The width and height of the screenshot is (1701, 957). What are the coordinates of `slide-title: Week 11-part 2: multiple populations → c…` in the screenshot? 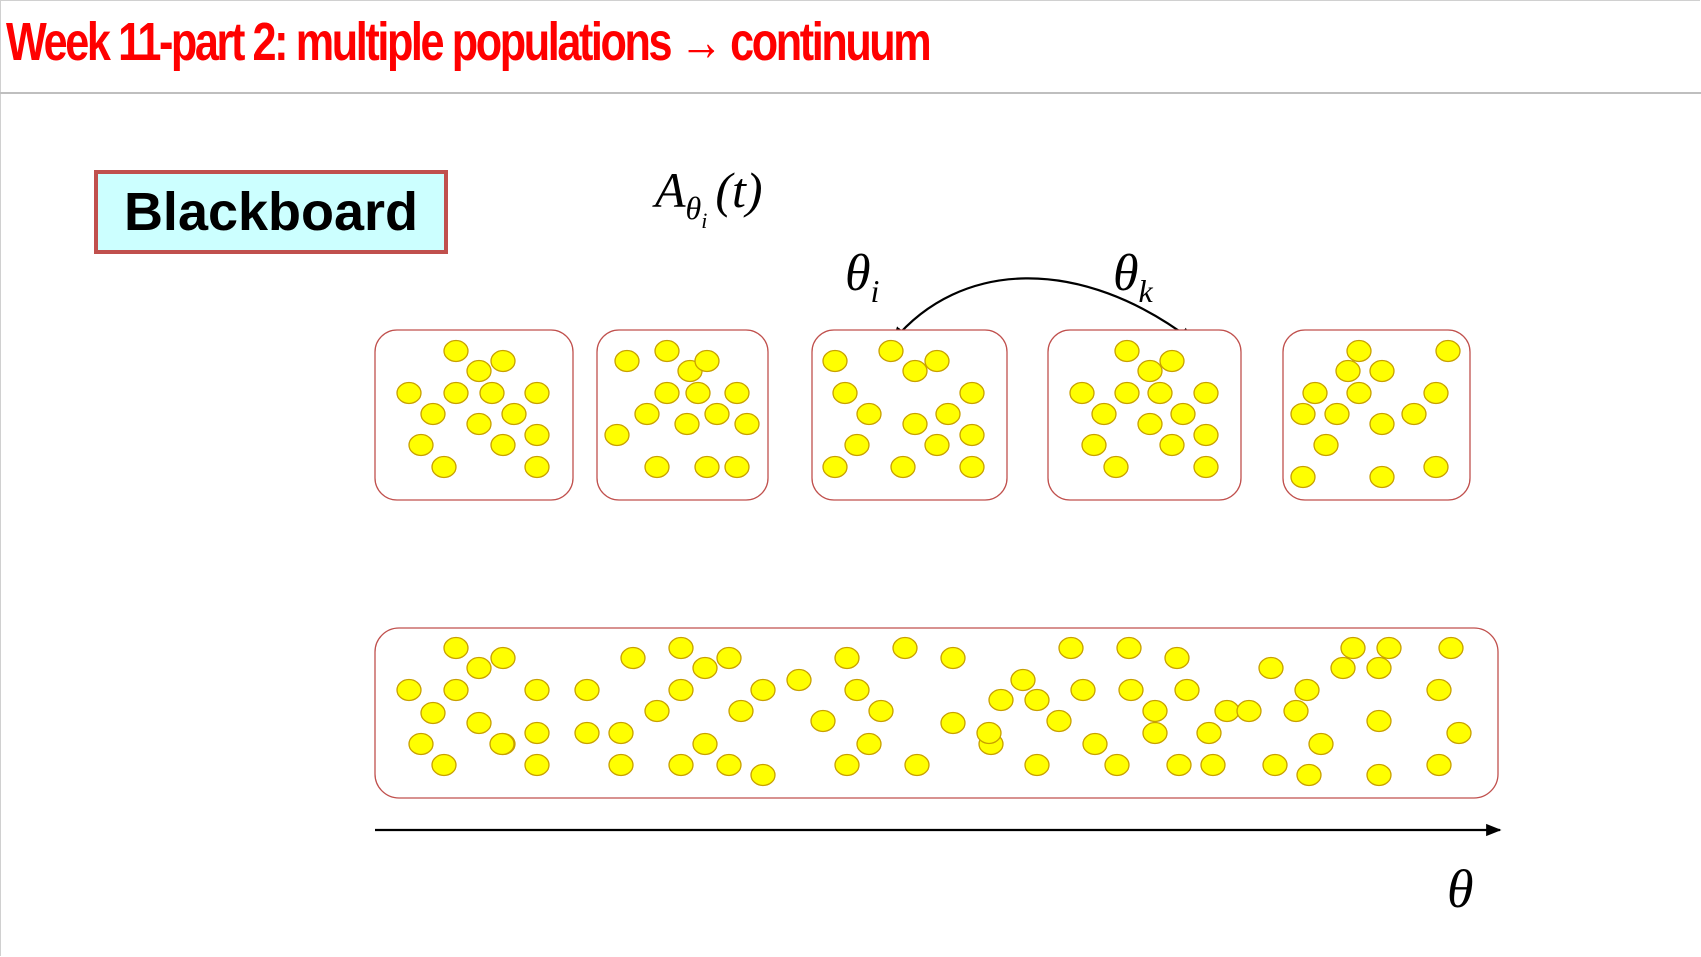 It's located at (469, 42).